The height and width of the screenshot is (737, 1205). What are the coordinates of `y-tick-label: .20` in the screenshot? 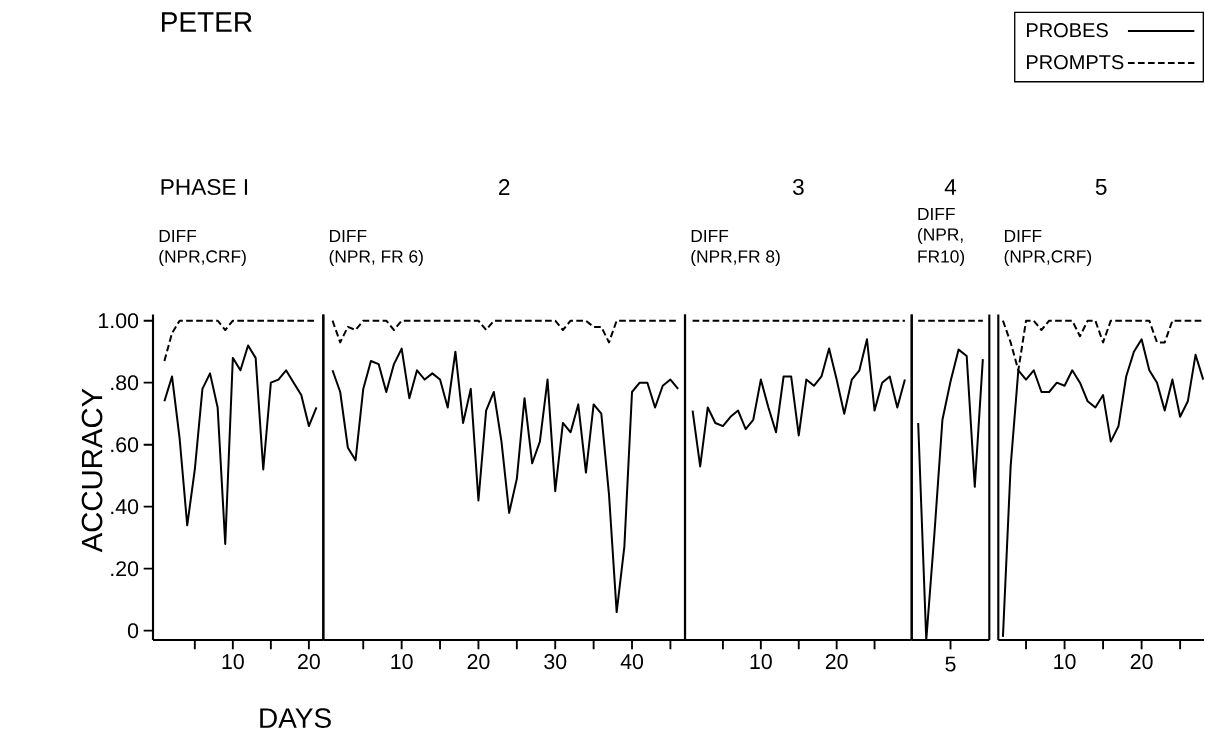 It's located at (125, 569).